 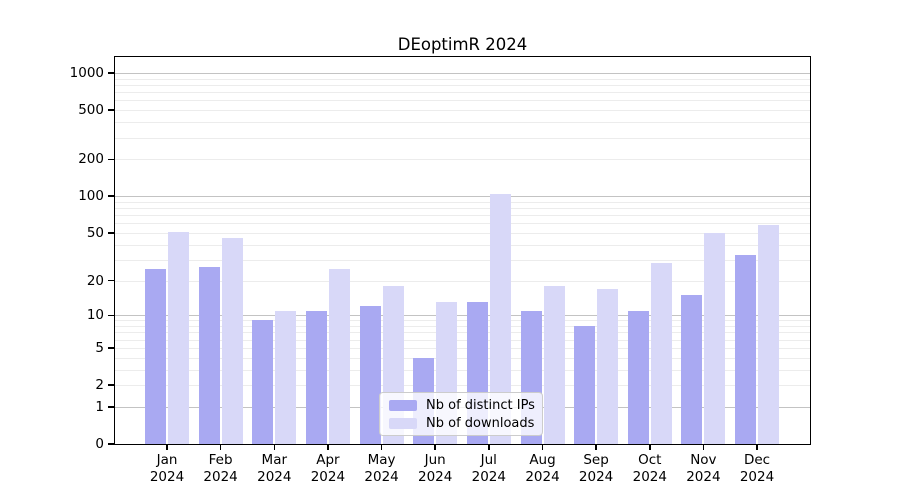 I want to click on y-tick-label: 1, so click(x=99, y=406).